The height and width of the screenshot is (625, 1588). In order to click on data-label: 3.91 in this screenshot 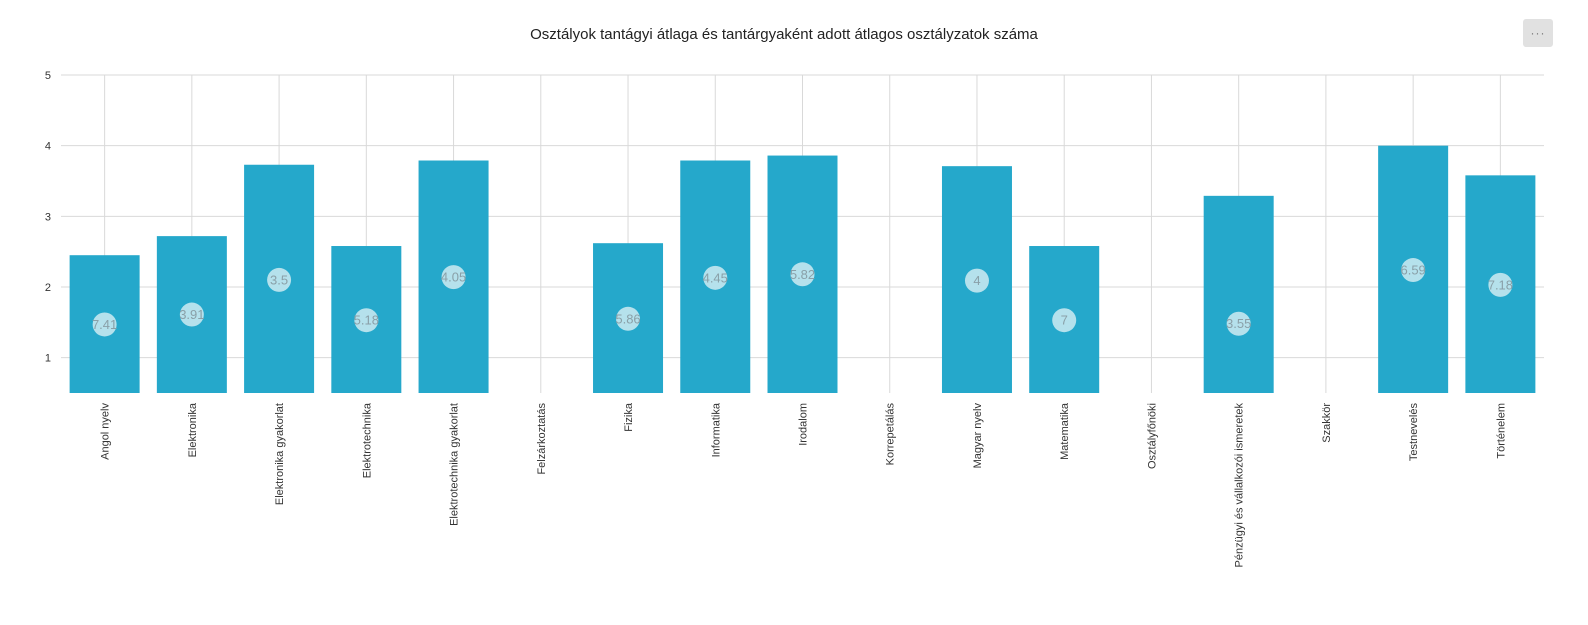, I will do `click(191, 314)`.